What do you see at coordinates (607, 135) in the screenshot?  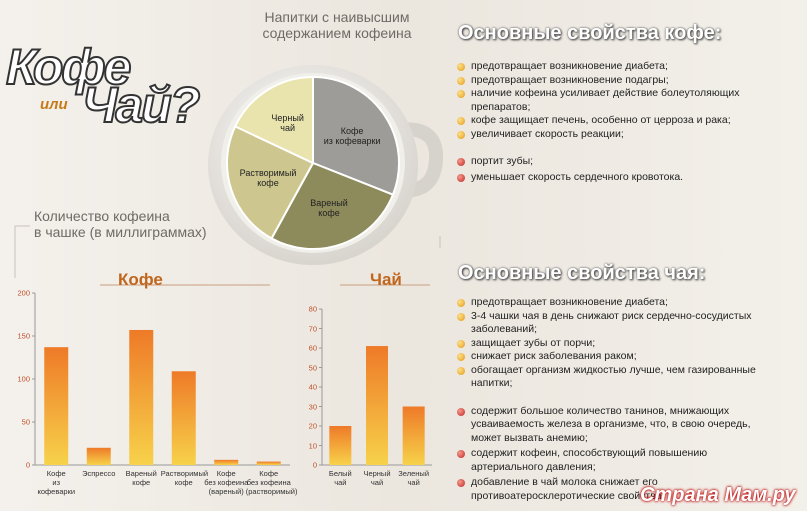 I see `list-item: увеличивает скорость реакции;` at bounding box center [607, 135].